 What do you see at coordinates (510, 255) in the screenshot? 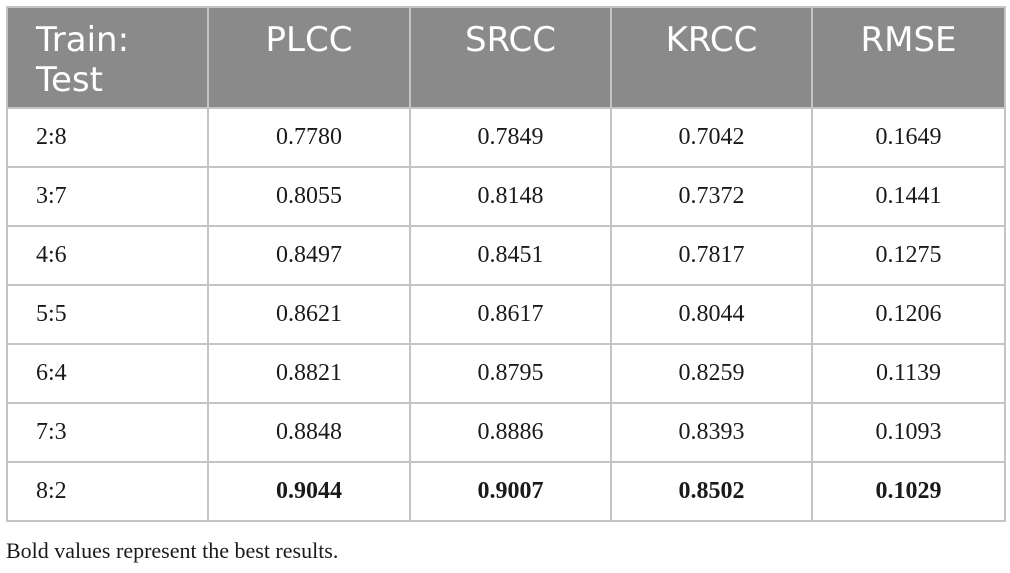
I see `cell-srcc: 0.8451` at bounding box center [510, 255].